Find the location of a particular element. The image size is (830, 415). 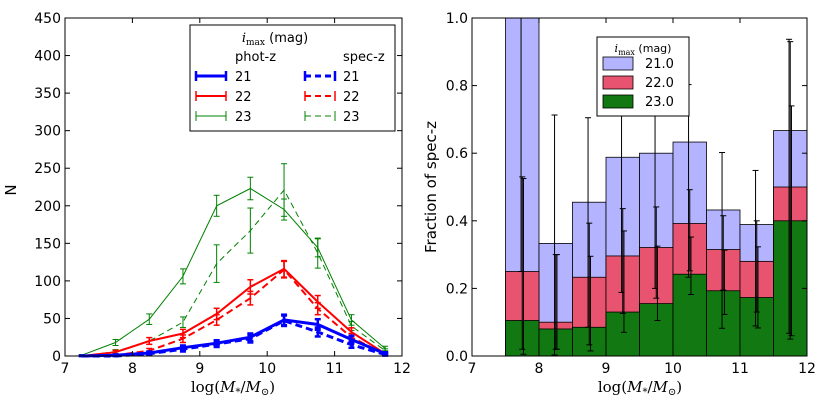

legend-label-23.0: 23.0 is located at coordinates (659, 102).